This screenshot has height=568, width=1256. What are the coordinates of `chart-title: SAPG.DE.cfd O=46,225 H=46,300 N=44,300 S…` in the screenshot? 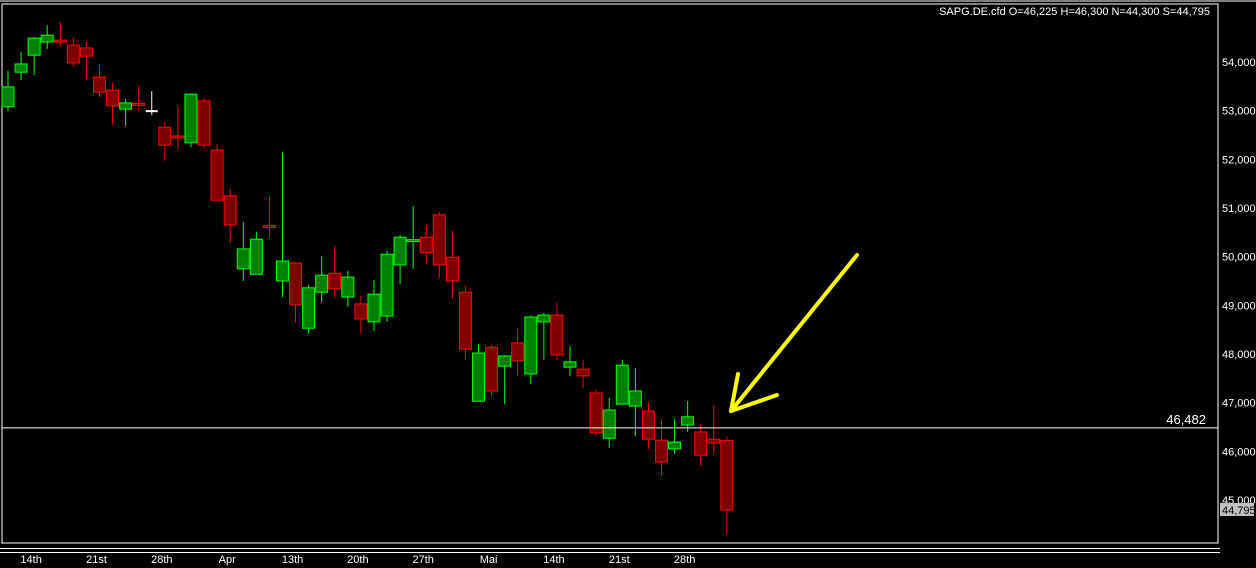 It's located at (1074, 12).